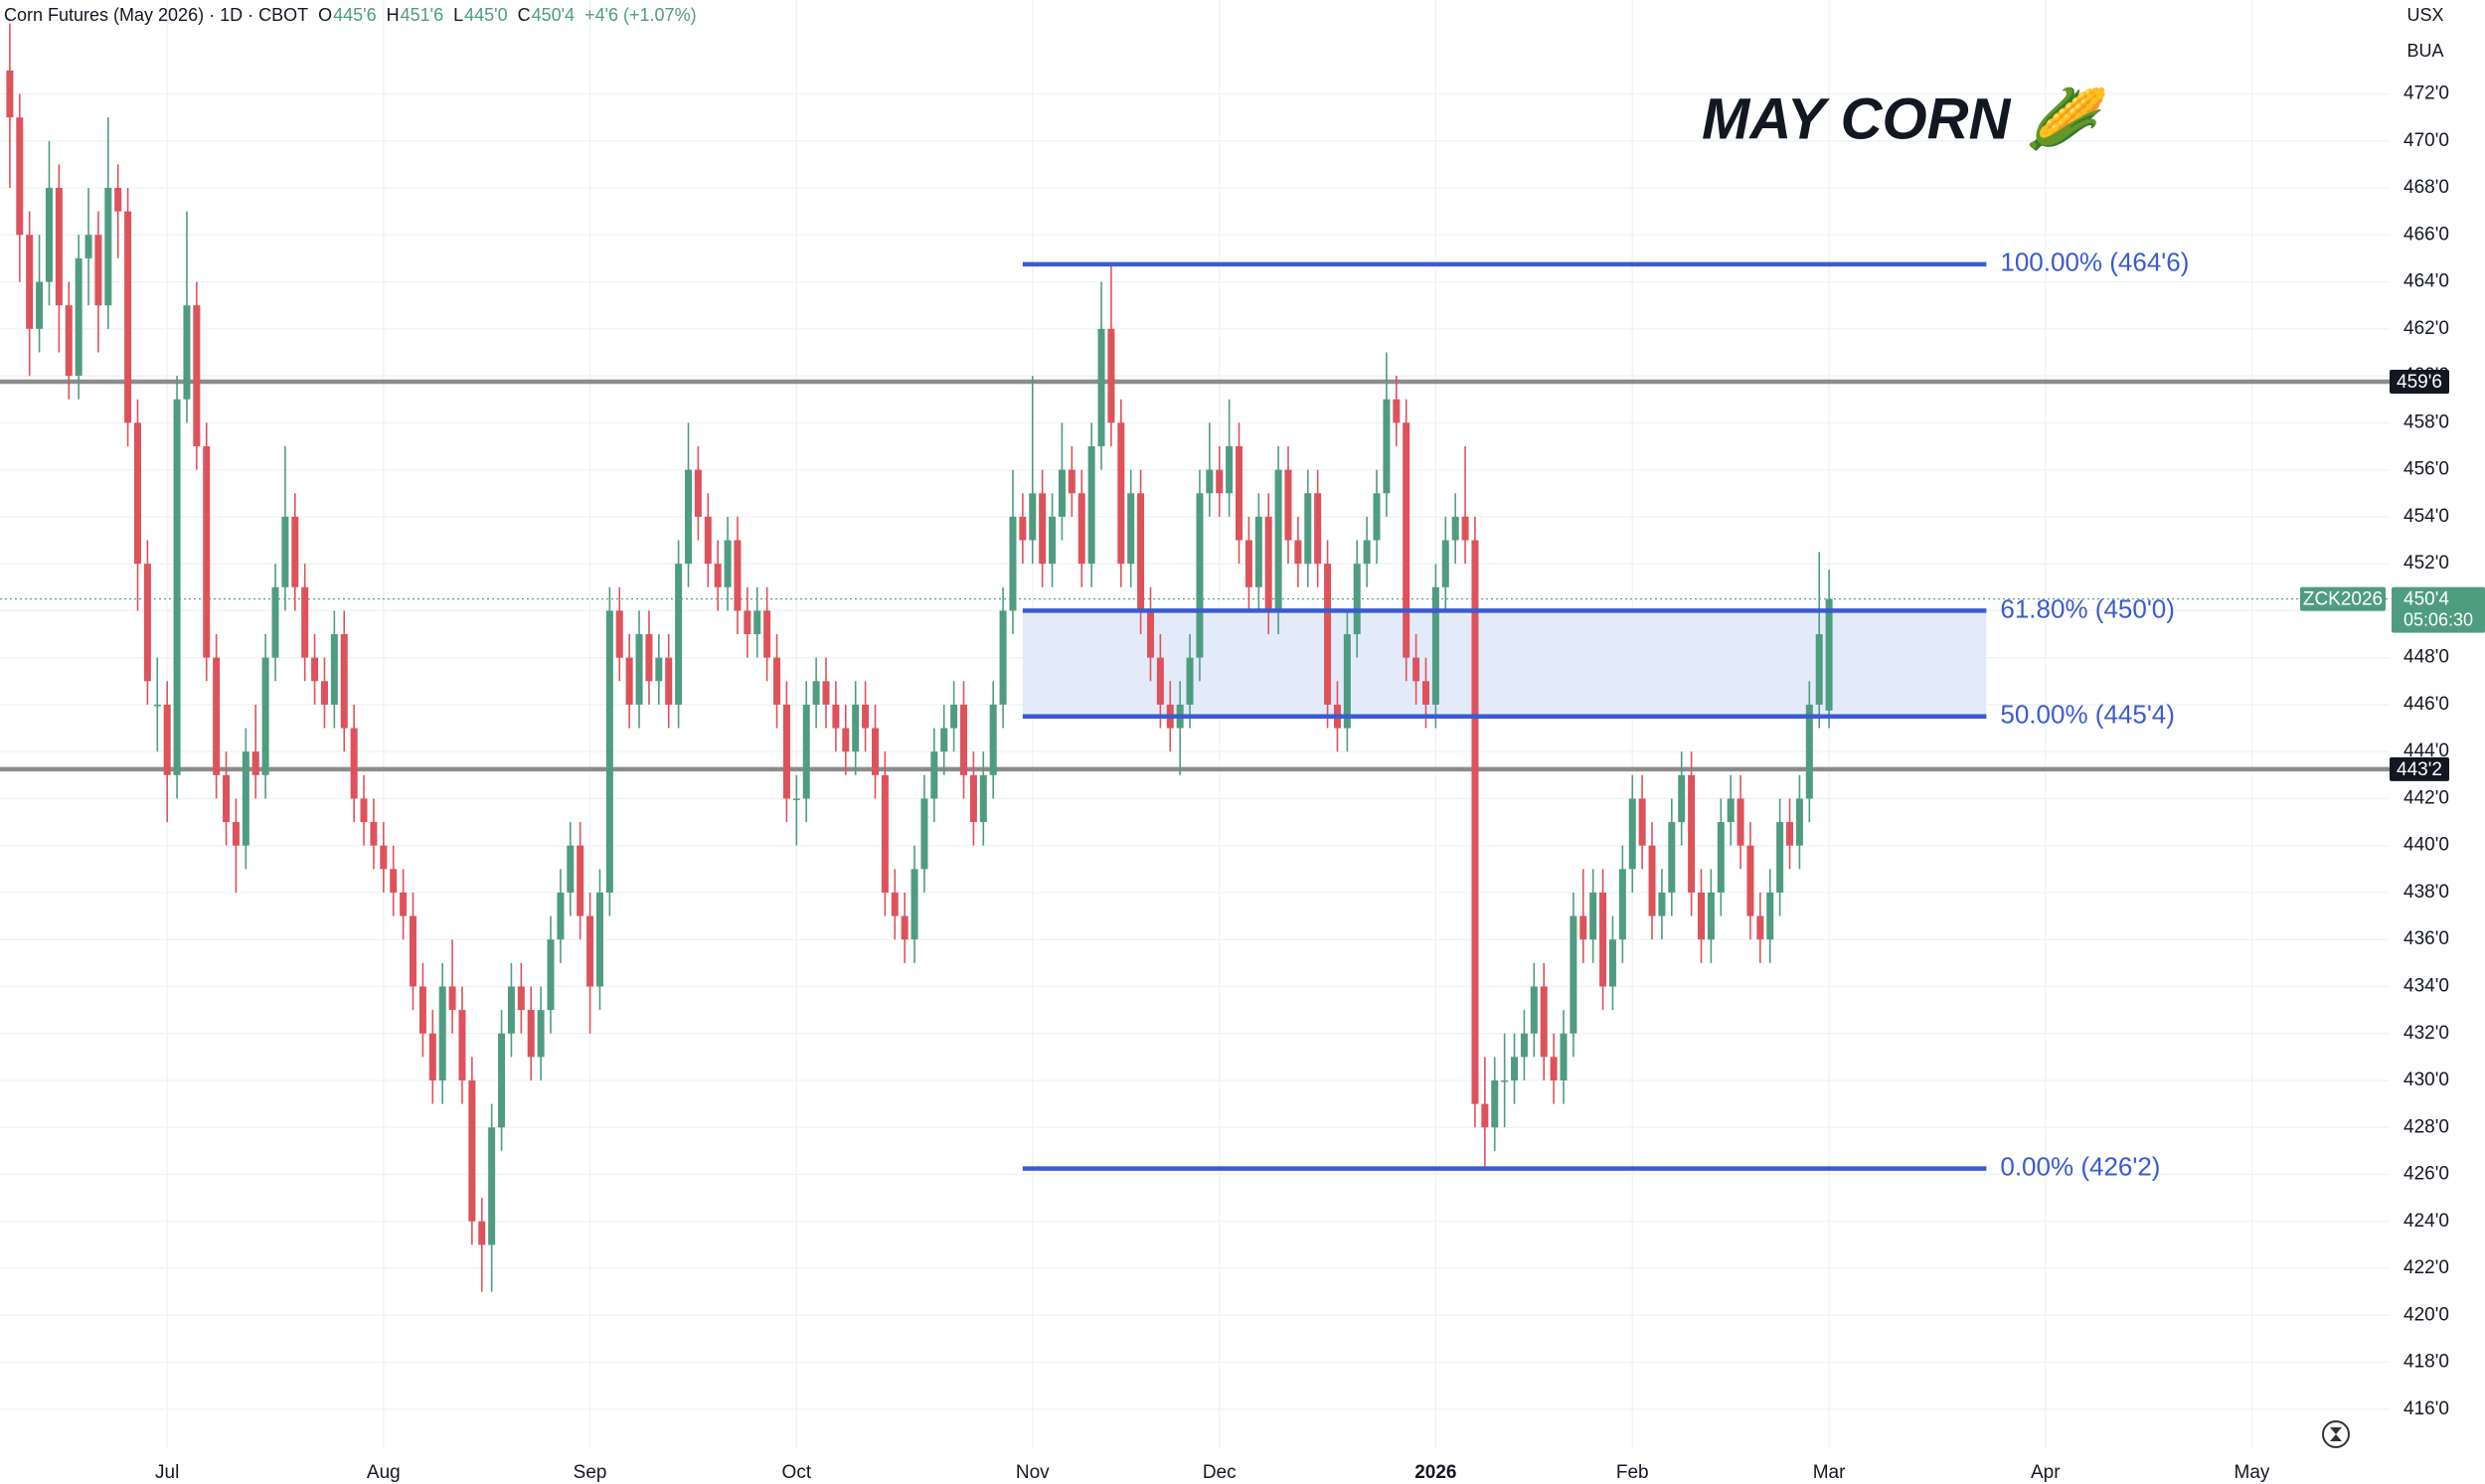 The width and height of the screenshot is (2485, 1484). I want to click on currency: USX, so click(2424, 15).